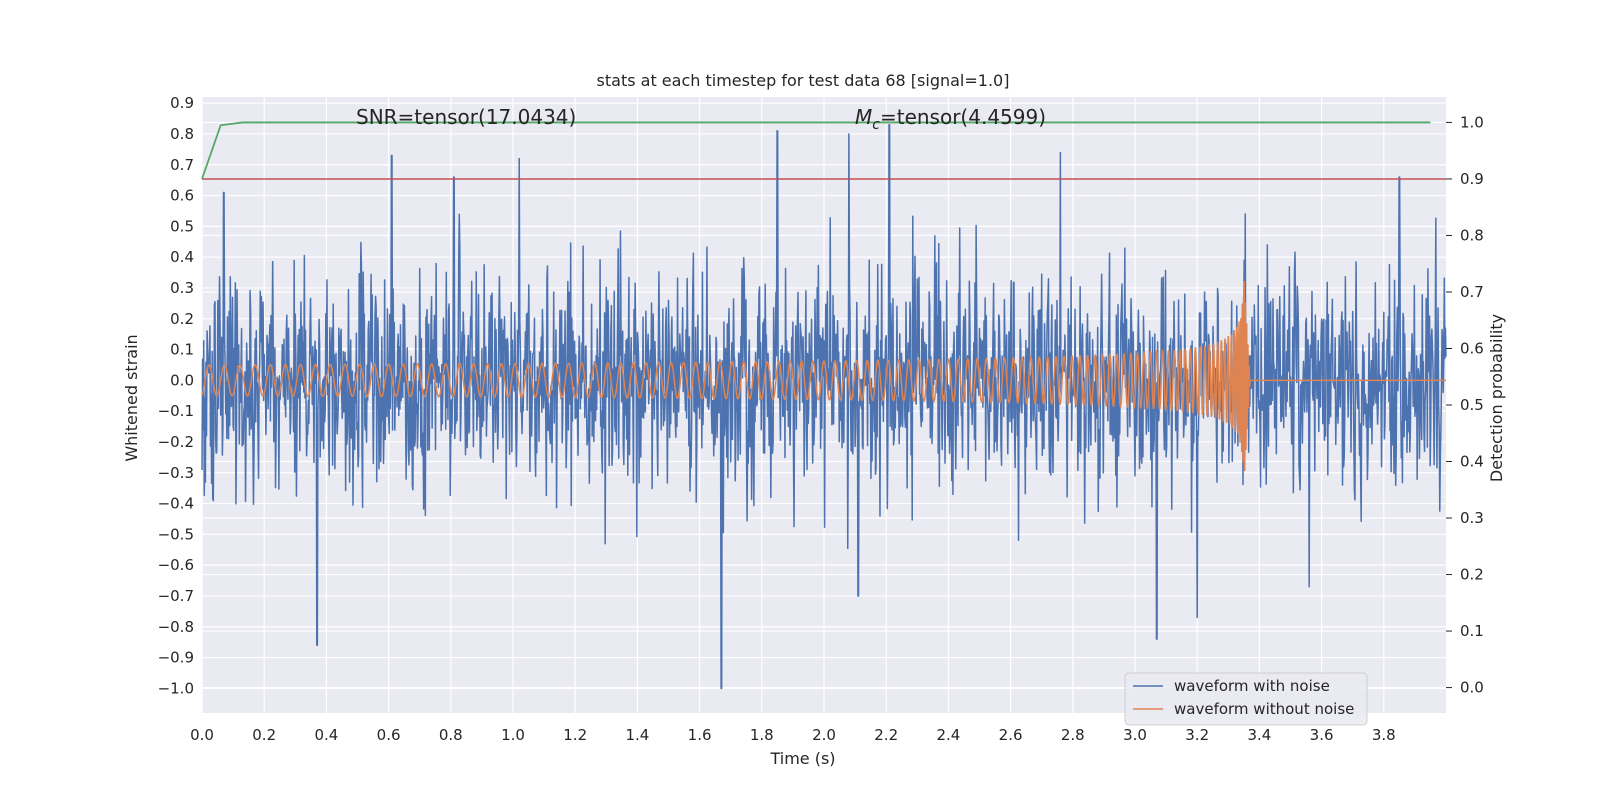 This screenshot has width=1600, height=800. Describe the element at coordinates (264, 735) in the screenshot. I see `x-tick-label: 0.2` at that location.